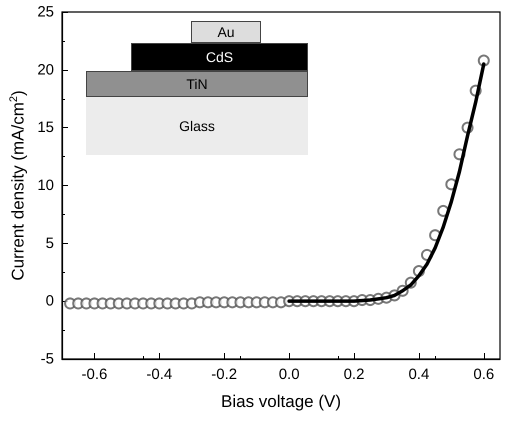  What do you see at coordinates (18, 185) in the screenshot?
I see `y-axis-title: Current density (mA/cm2)` at bounding box center [18, 185].